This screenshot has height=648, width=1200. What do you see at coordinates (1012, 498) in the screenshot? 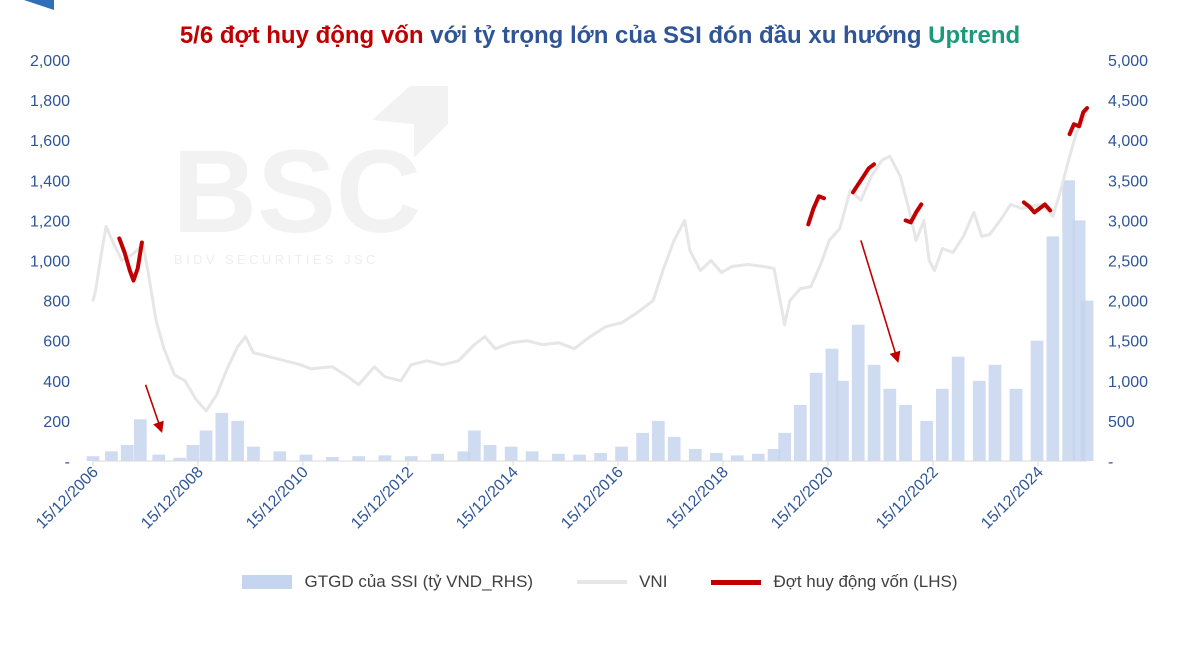
I see `x-tick-label: 15/12/2024` at bounding box center [1012, 498].